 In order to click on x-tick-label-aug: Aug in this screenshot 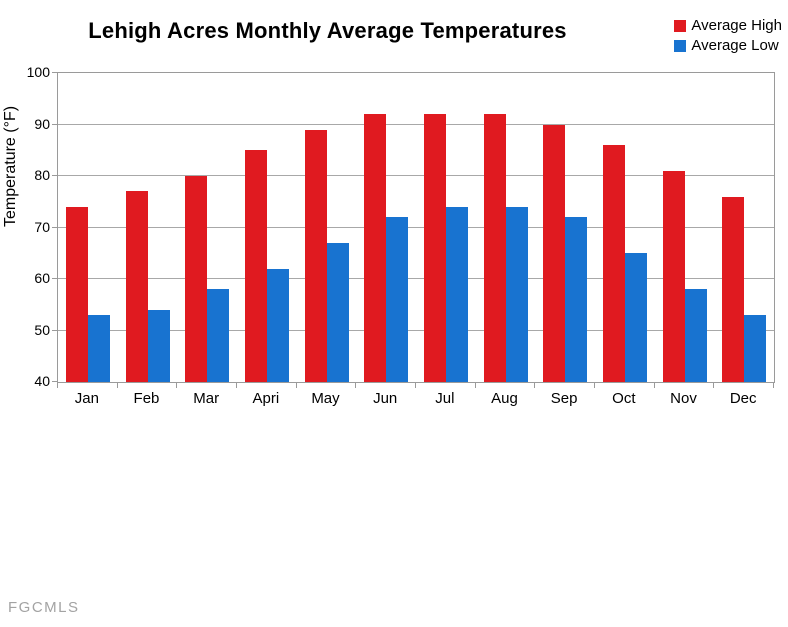, I will do `click(504, 398)`.